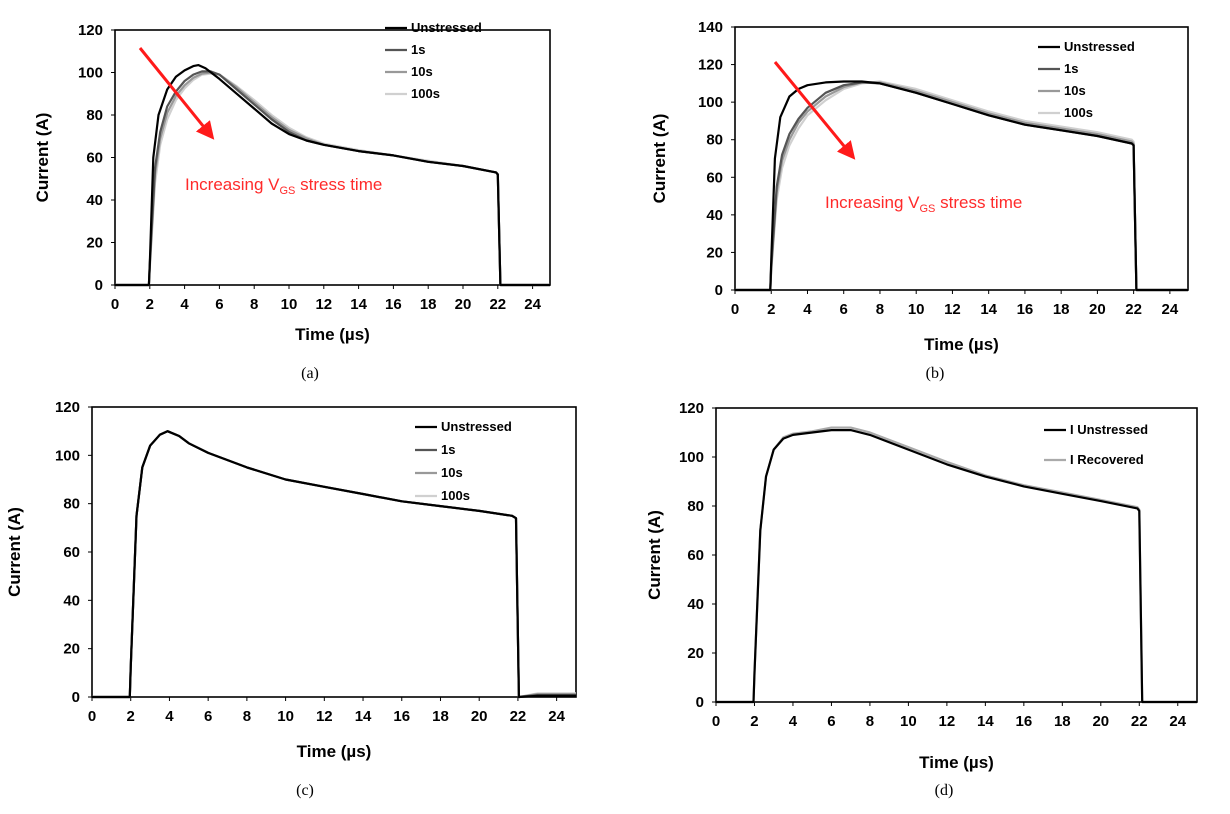 The image size is (1230, 814). Describe the element at coordinates (944, 790) in the screenshot. I see `panel-caption: (d)` at that location.